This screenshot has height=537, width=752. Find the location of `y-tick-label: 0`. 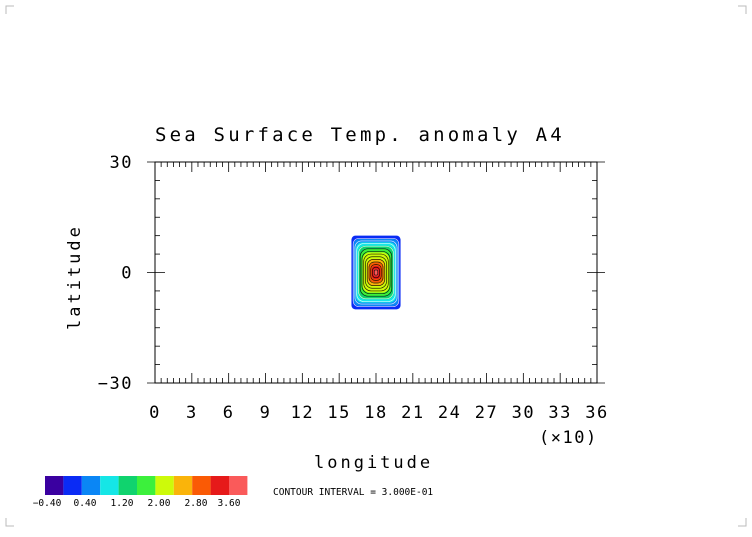

y-tick-label: 0 is located at coordinates (127, 274).